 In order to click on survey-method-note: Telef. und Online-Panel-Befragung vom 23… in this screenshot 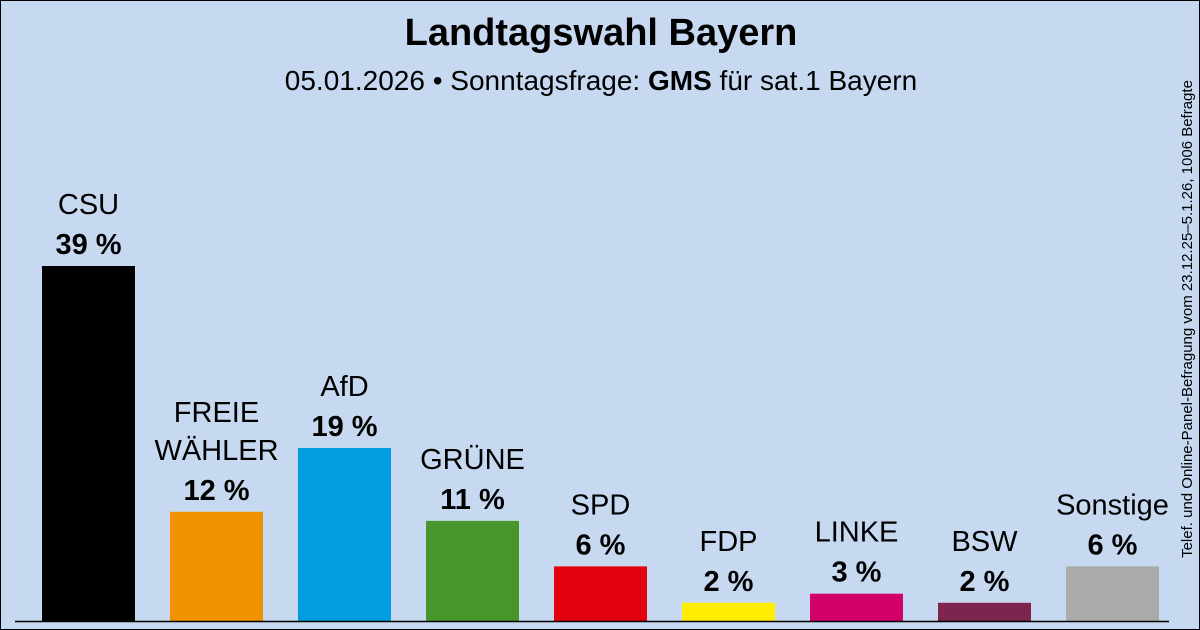, I will do `click(1187, 319)`.